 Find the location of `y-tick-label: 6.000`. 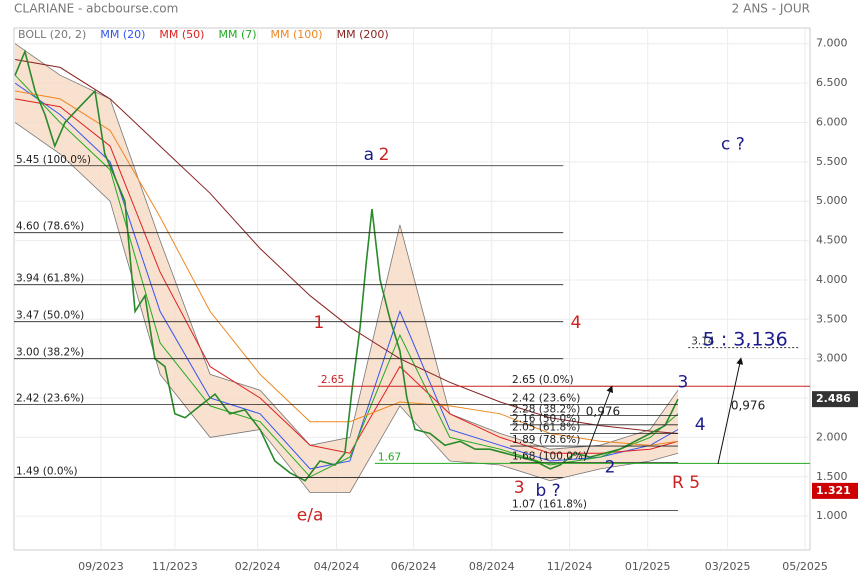

y-tick-label: 6.000 is located at coordinates (832, 121).